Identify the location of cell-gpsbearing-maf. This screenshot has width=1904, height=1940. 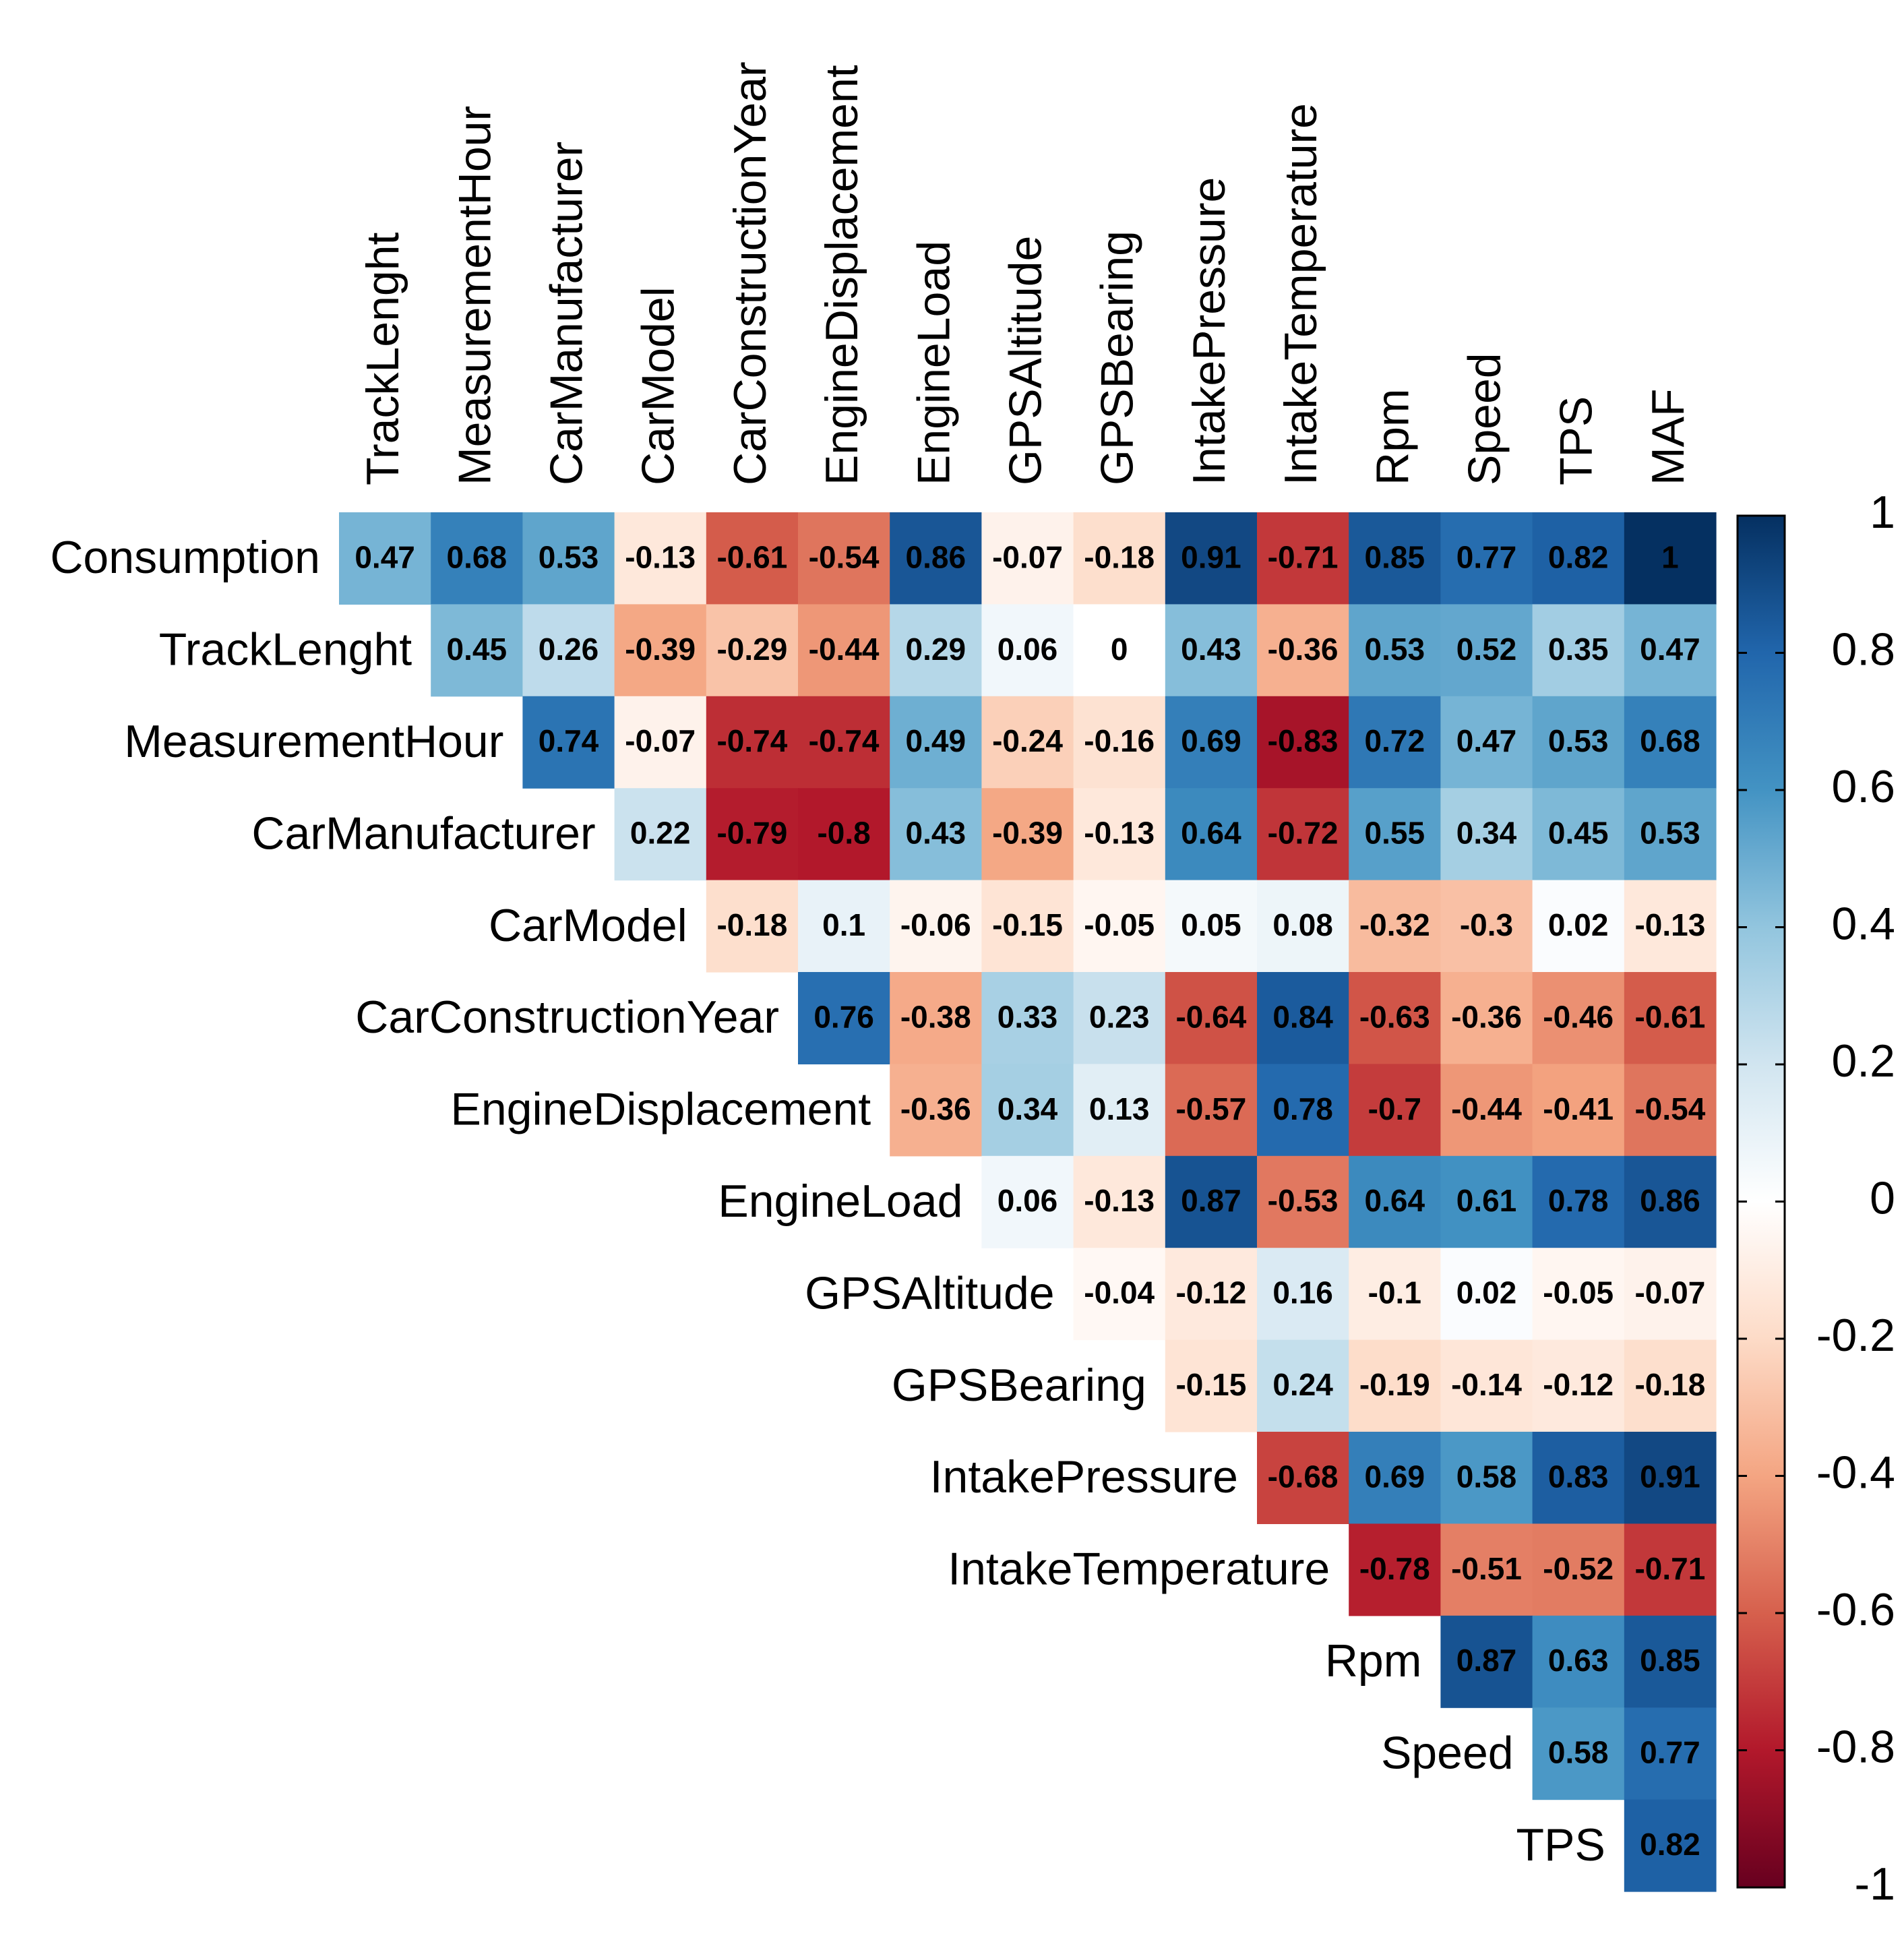
(1670, 1386).